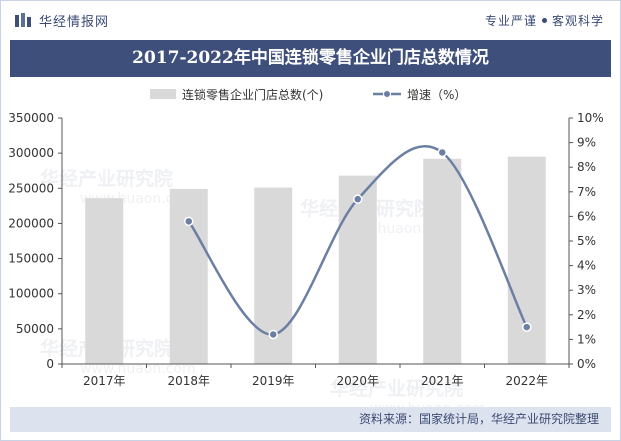  I want to click on y-right-tick-label: 3%, so click(586, 290).